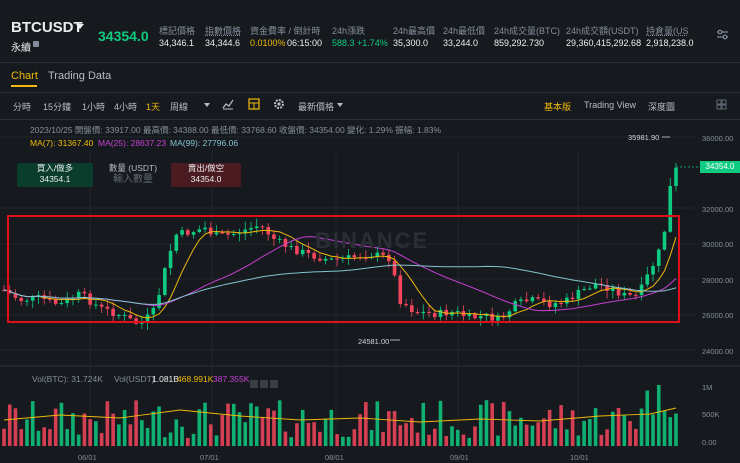 This screenshot has height=463, width=740. Describe the element at coordinates (411, 43) in the screenshot. I see `high-value: 35,300.0` at that location.